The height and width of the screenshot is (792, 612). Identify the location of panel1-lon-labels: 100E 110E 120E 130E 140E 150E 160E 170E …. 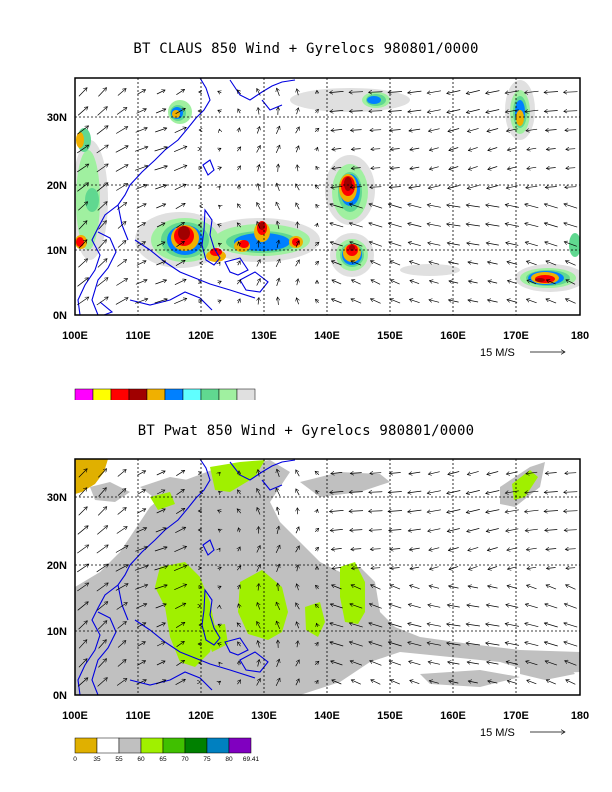
(325, 336).